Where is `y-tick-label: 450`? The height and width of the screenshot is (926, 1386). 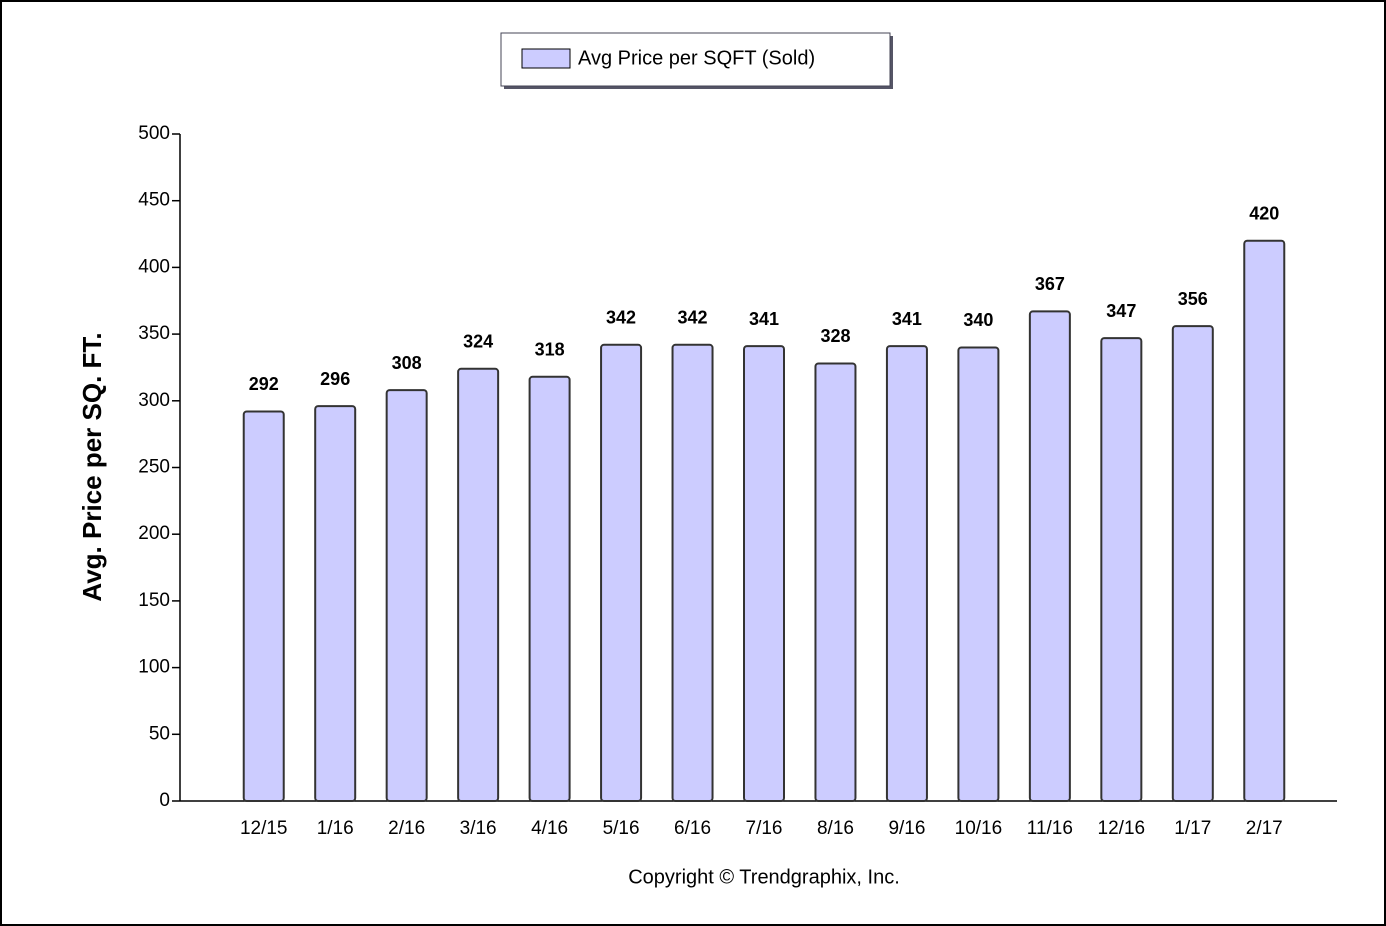
y-tick-label: 450 is located at coordinates (154, 200).